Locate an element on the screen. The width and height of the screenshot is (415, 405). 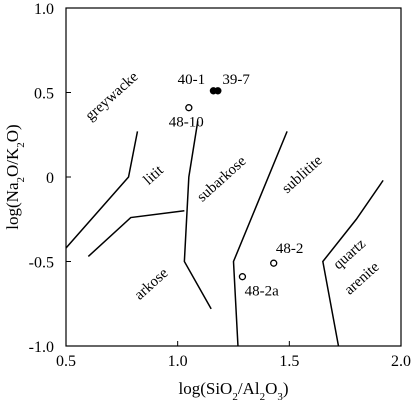
boundary-subarkose-sublitite is located at coordinates (260, 239).